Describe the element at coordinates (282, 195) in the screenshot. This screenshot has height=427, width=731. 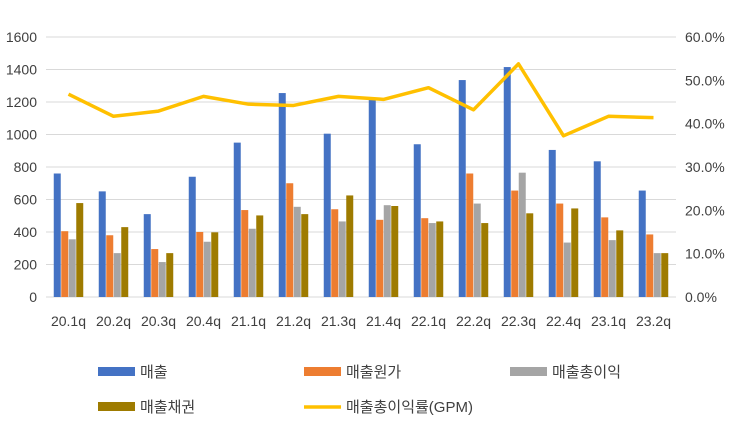
I see `bar-매출-21.2q` at that location.